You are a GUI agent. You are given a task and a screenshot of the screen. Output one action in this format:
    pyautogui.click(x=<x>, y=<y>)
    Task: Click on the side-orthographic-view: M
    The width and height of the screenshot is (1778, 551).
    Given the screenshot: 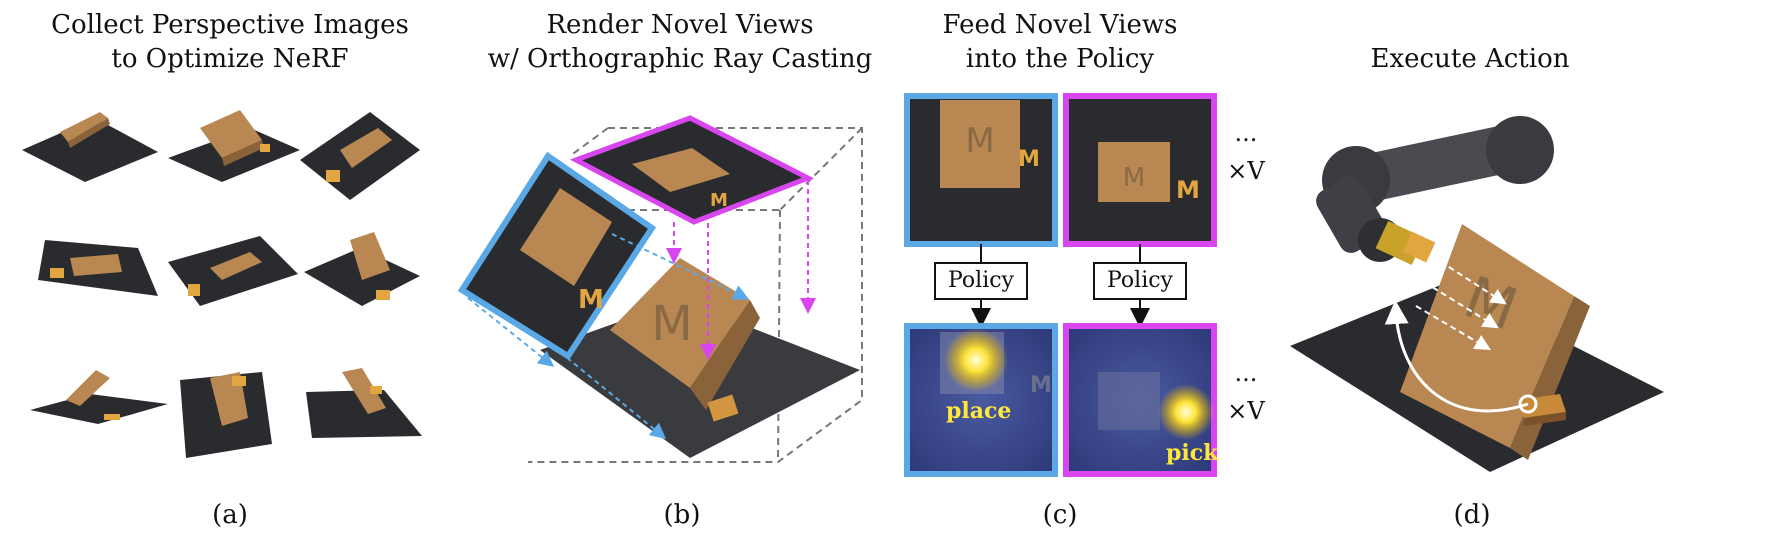 What is the action you would take?
    pyautogui.click(x=557, y=256)
    